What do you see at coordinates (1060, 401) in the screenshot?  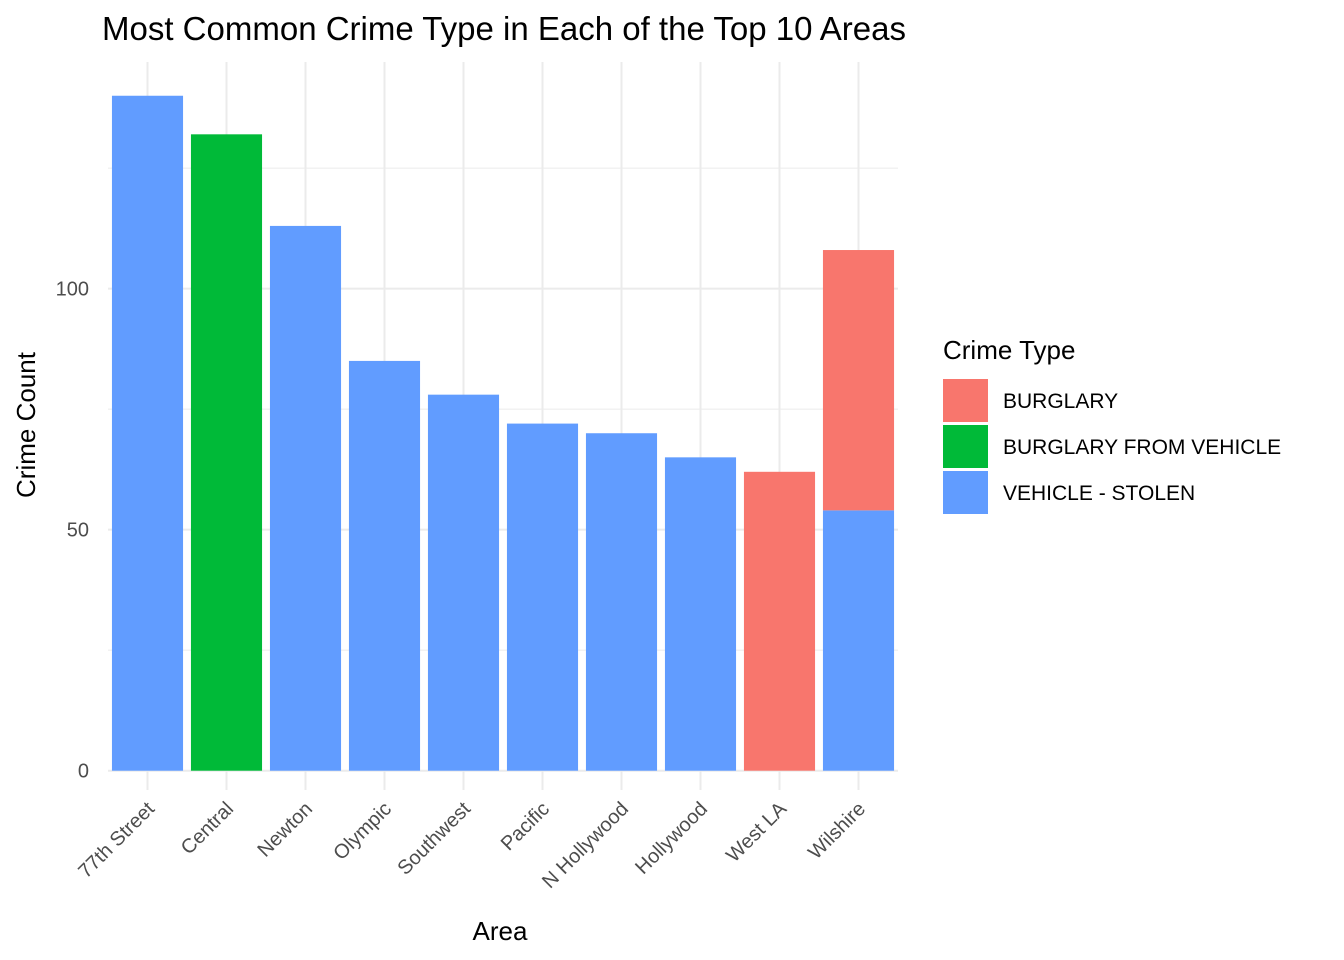 I see `legend-label: BURGLARY` at bounding box center [1060, 401].